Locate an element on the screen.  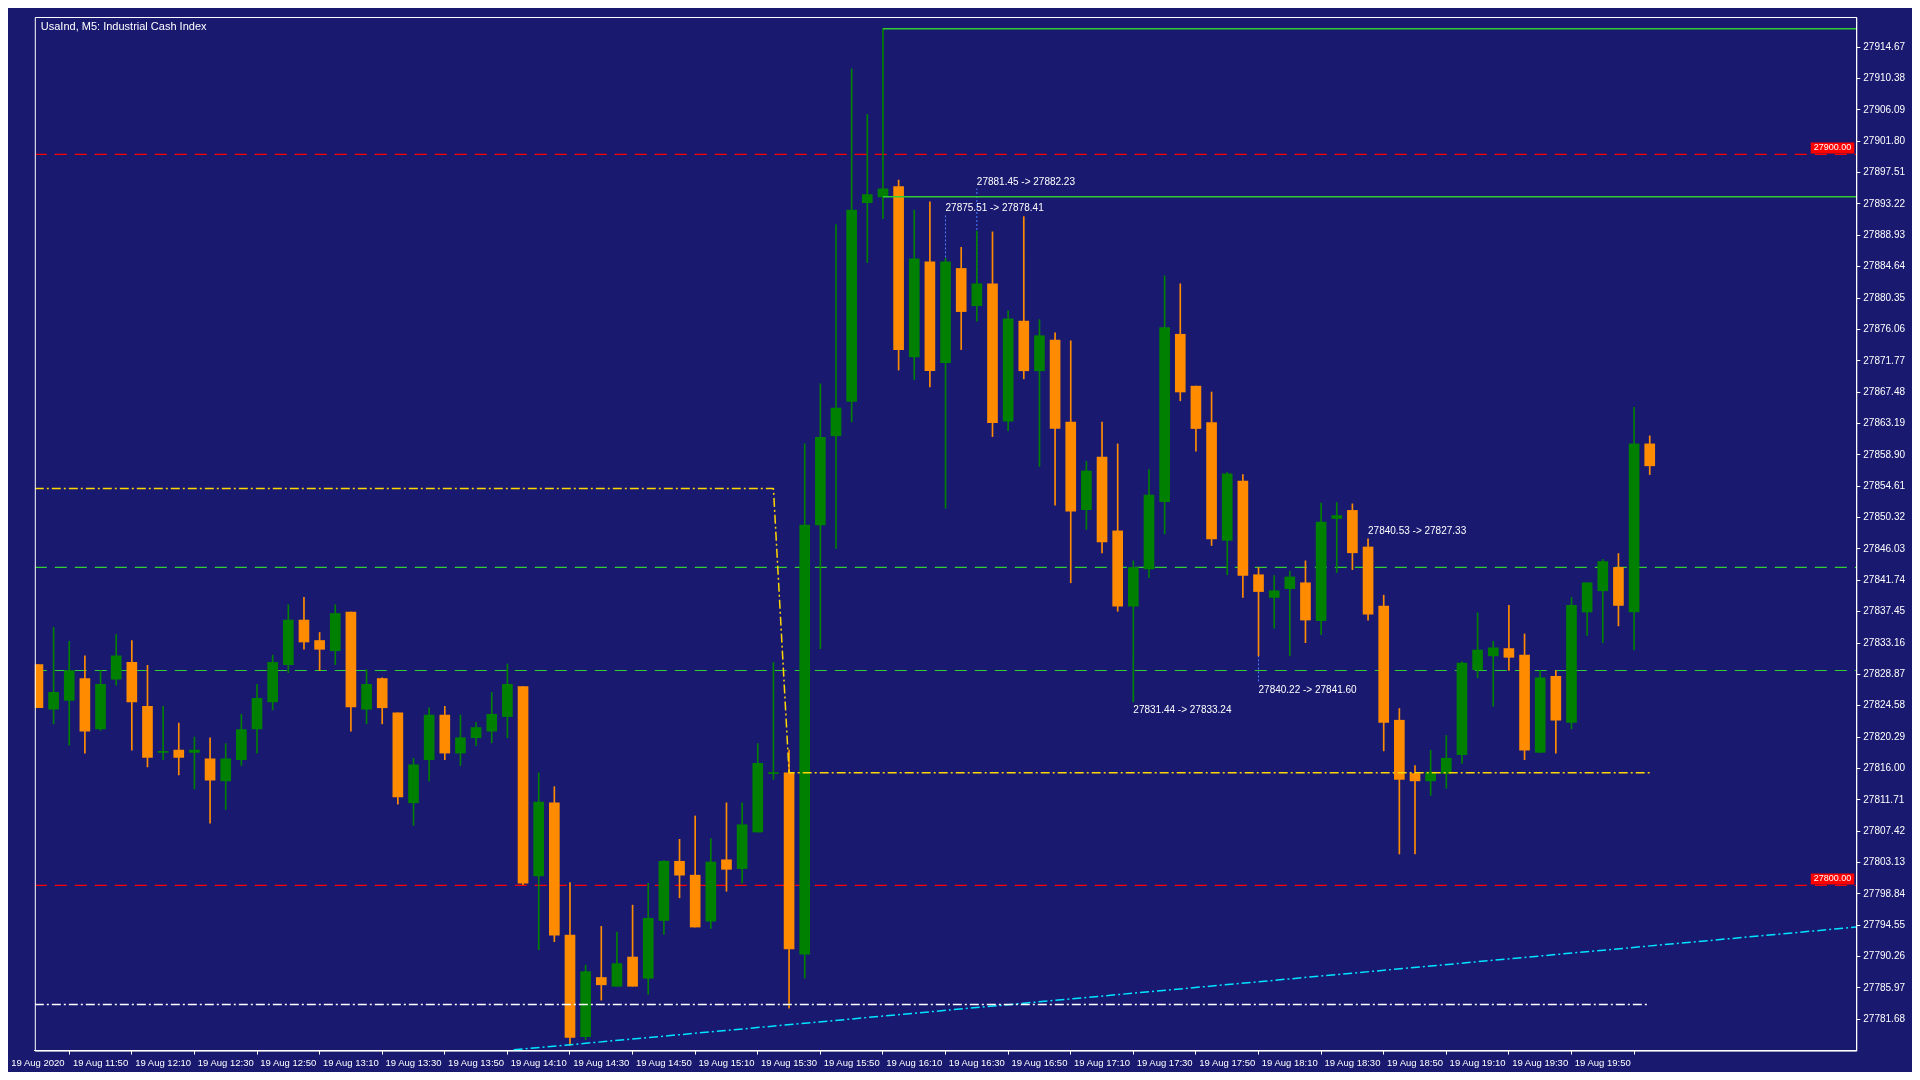
x-tick-label: 19 Aug 11:50 is located at coordinates (100, 1062).